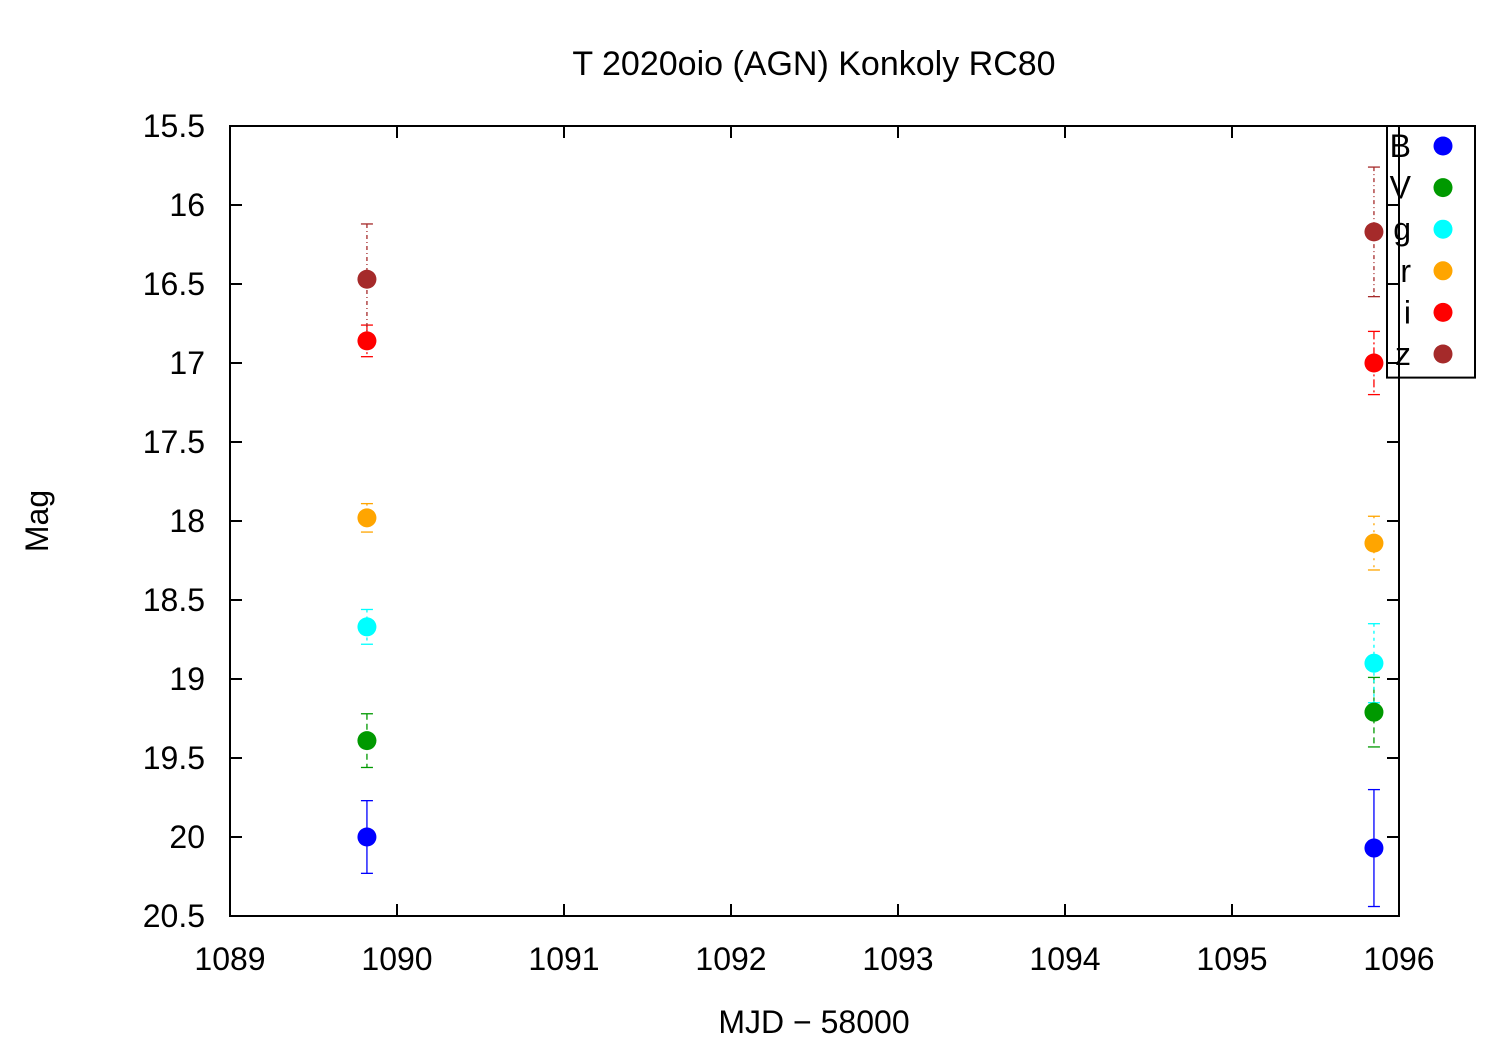 The image size is (1500, 1050). I want to click on legend-marker-V, so click(1443, 188).